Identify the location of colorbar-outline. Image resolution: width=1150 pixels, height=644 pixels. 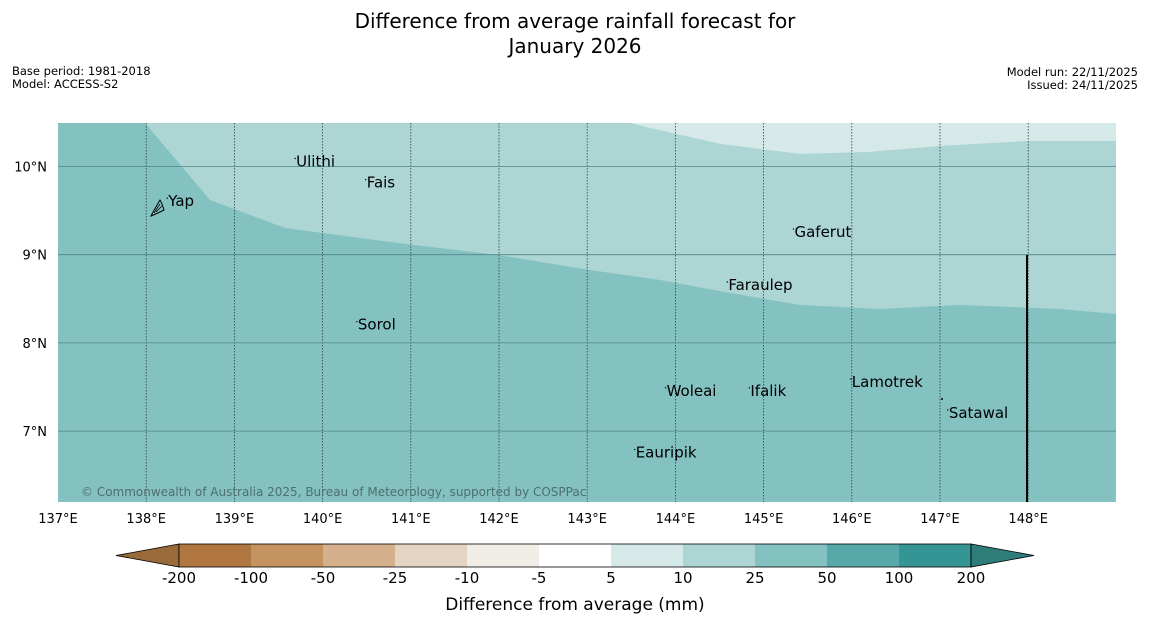
(575, 555).